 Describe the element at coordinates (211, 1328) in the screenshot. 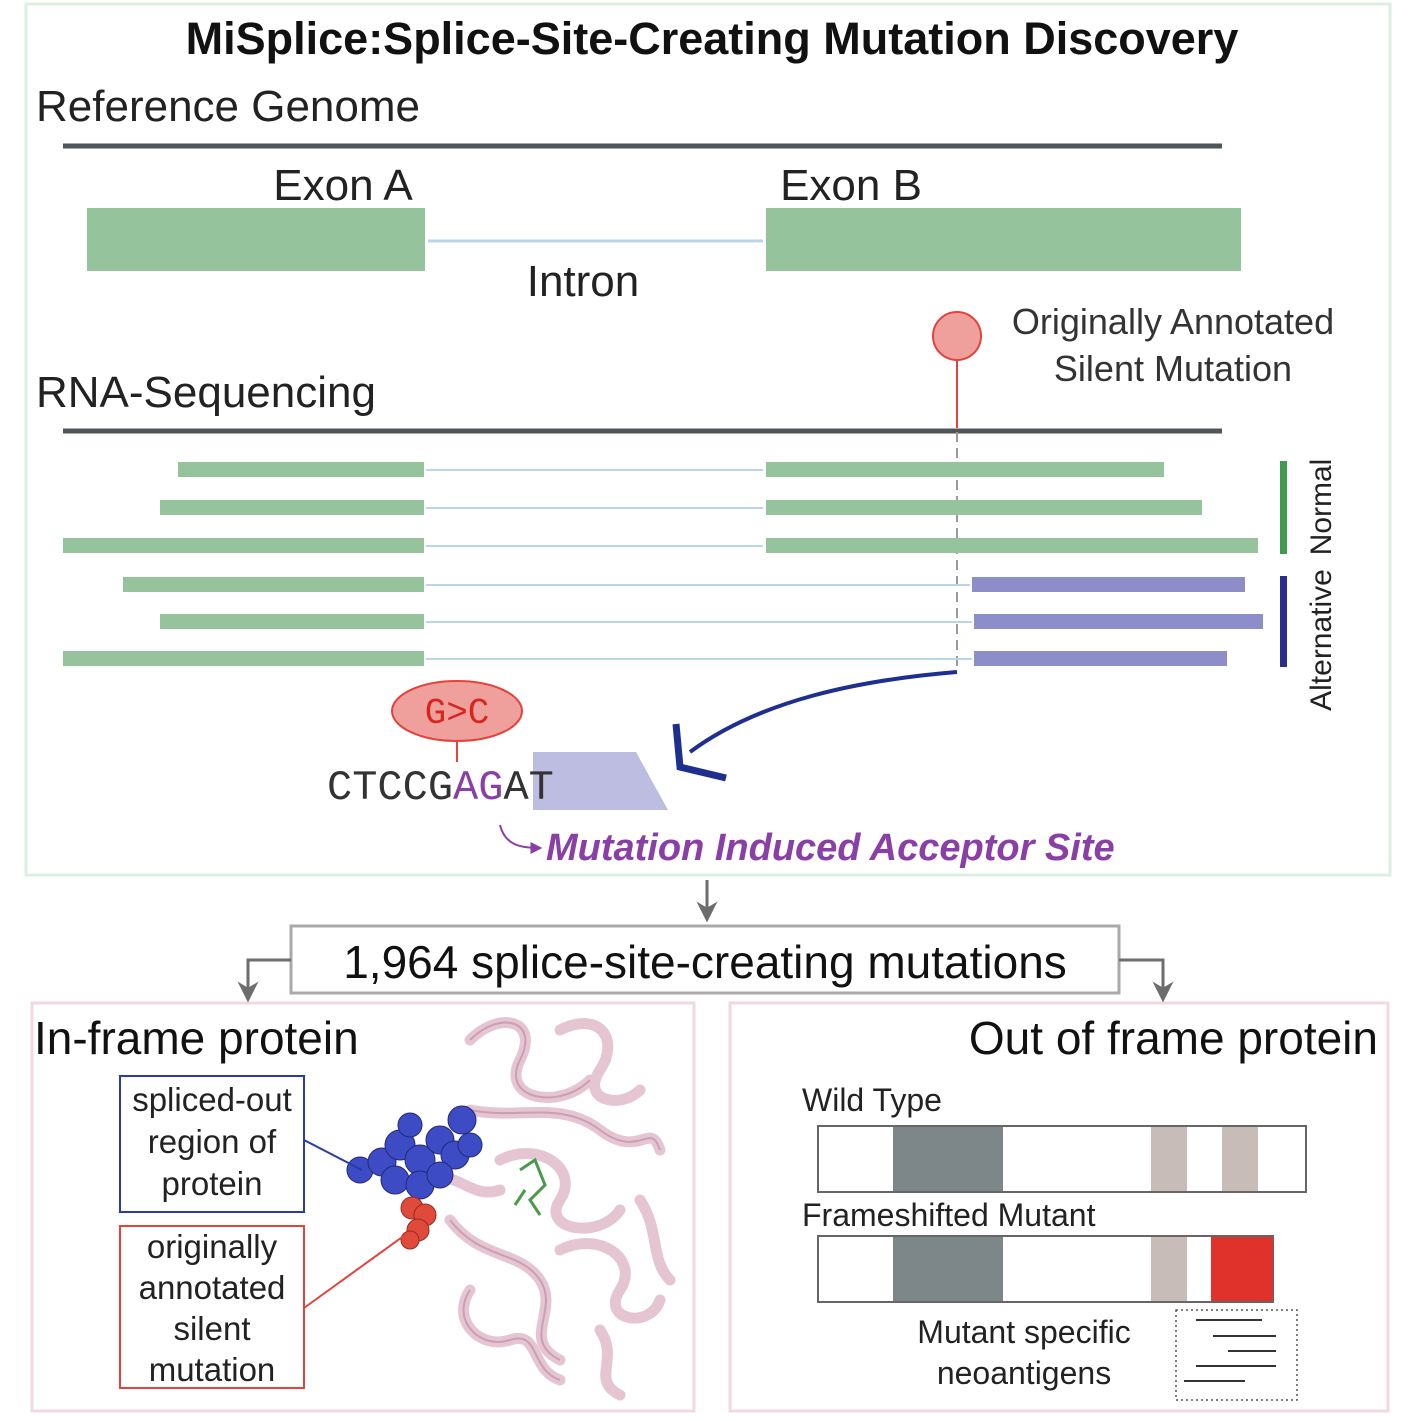

I see `silent-label-3: silent` at that location.